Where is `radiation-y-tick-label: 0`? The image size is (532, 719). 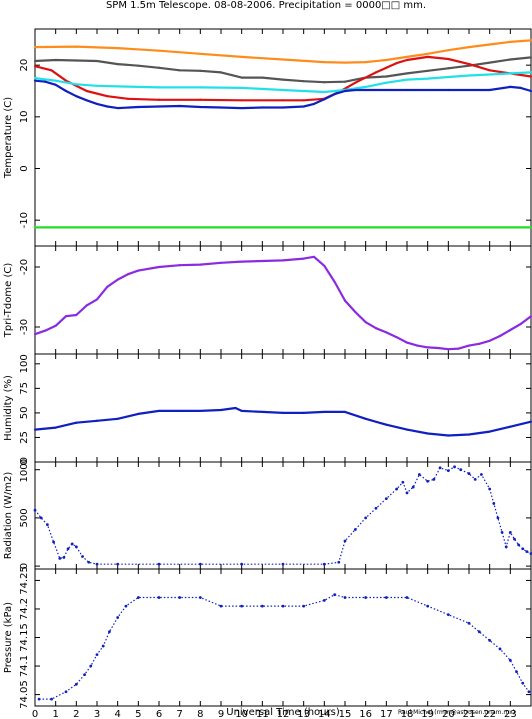
radiation-y-tick-label: 0 is located at coordinates (24, 566).